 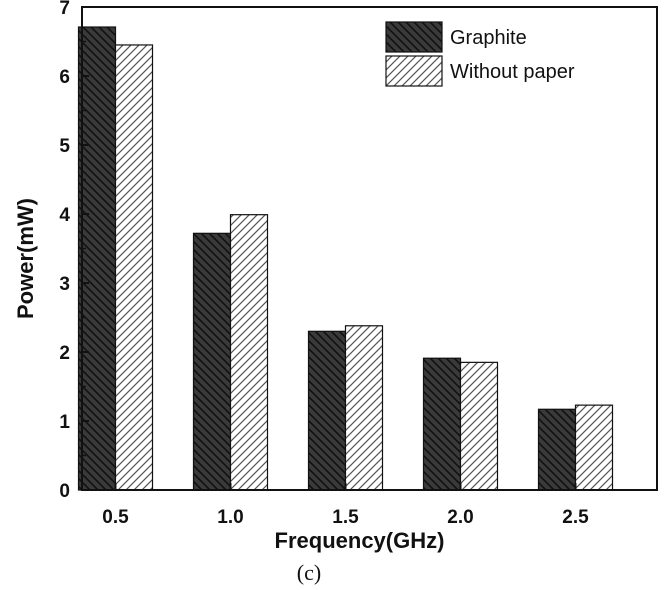 I want to click on y-tick-label: 5, so click(x=64, y=146).